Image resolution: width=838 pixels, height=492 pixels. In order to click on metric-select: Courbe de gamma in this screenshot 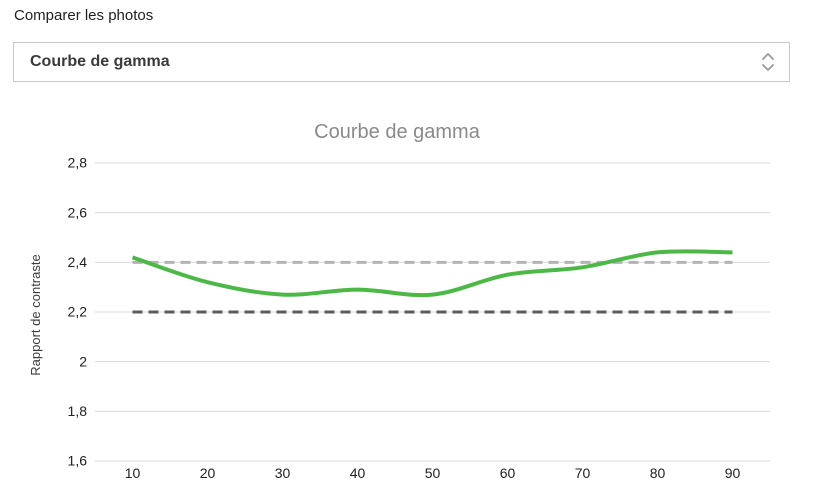, I will do `click(401, 62)`.